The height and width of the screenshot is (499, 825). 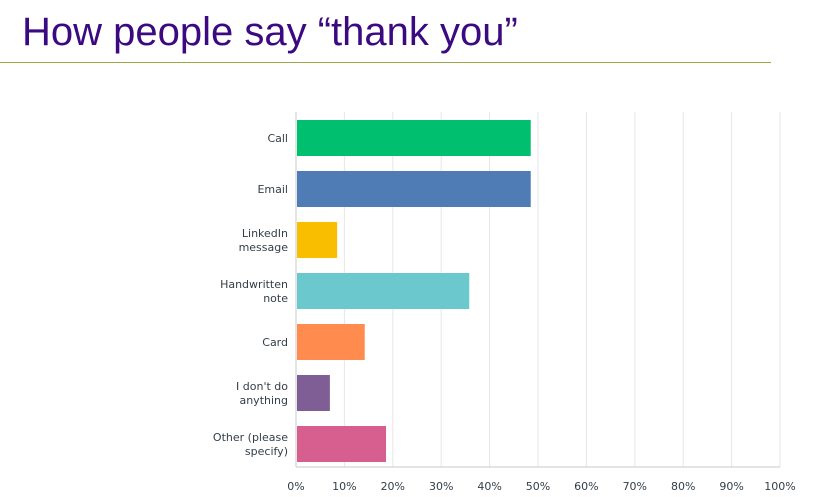 I want to click on category-label: Other (please, so click(x=250, y=437).